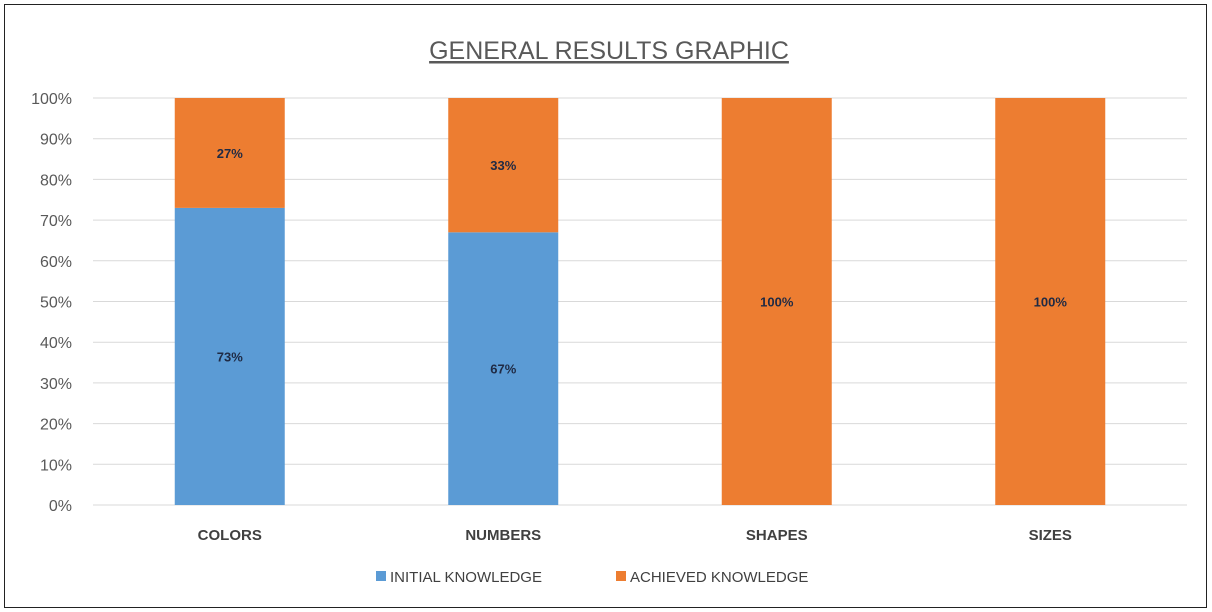 The width and height of the screenshot is (1212, 612). What do you see at coordinates (60, 506) in the screenshot?
I see `y-tick-label: 0%` at bounding box center [60, 506].